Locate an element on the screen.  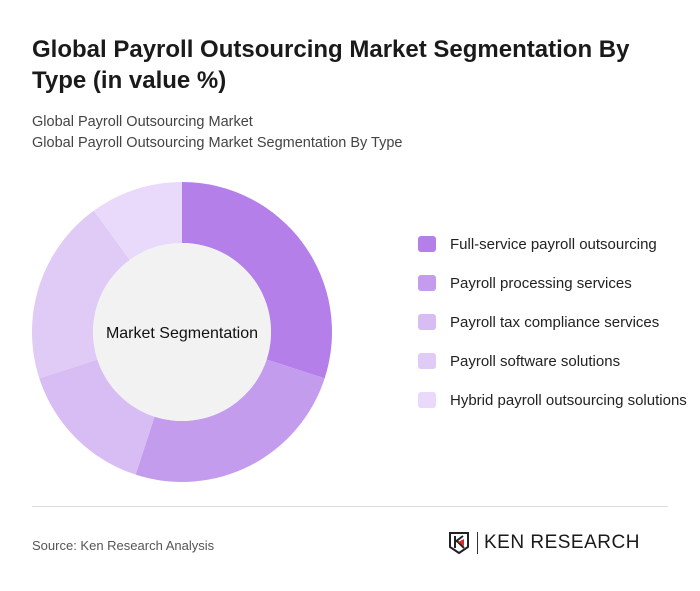
legend-label: Payroll software solutions is located at coordinates (535, 361).